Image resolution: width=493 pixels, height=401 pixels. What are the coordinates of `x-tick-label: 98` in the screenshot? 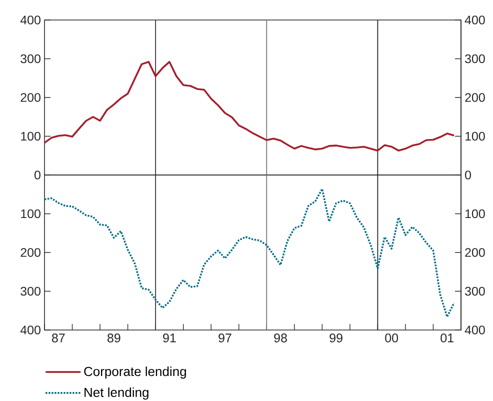 It's located at (280, 338).